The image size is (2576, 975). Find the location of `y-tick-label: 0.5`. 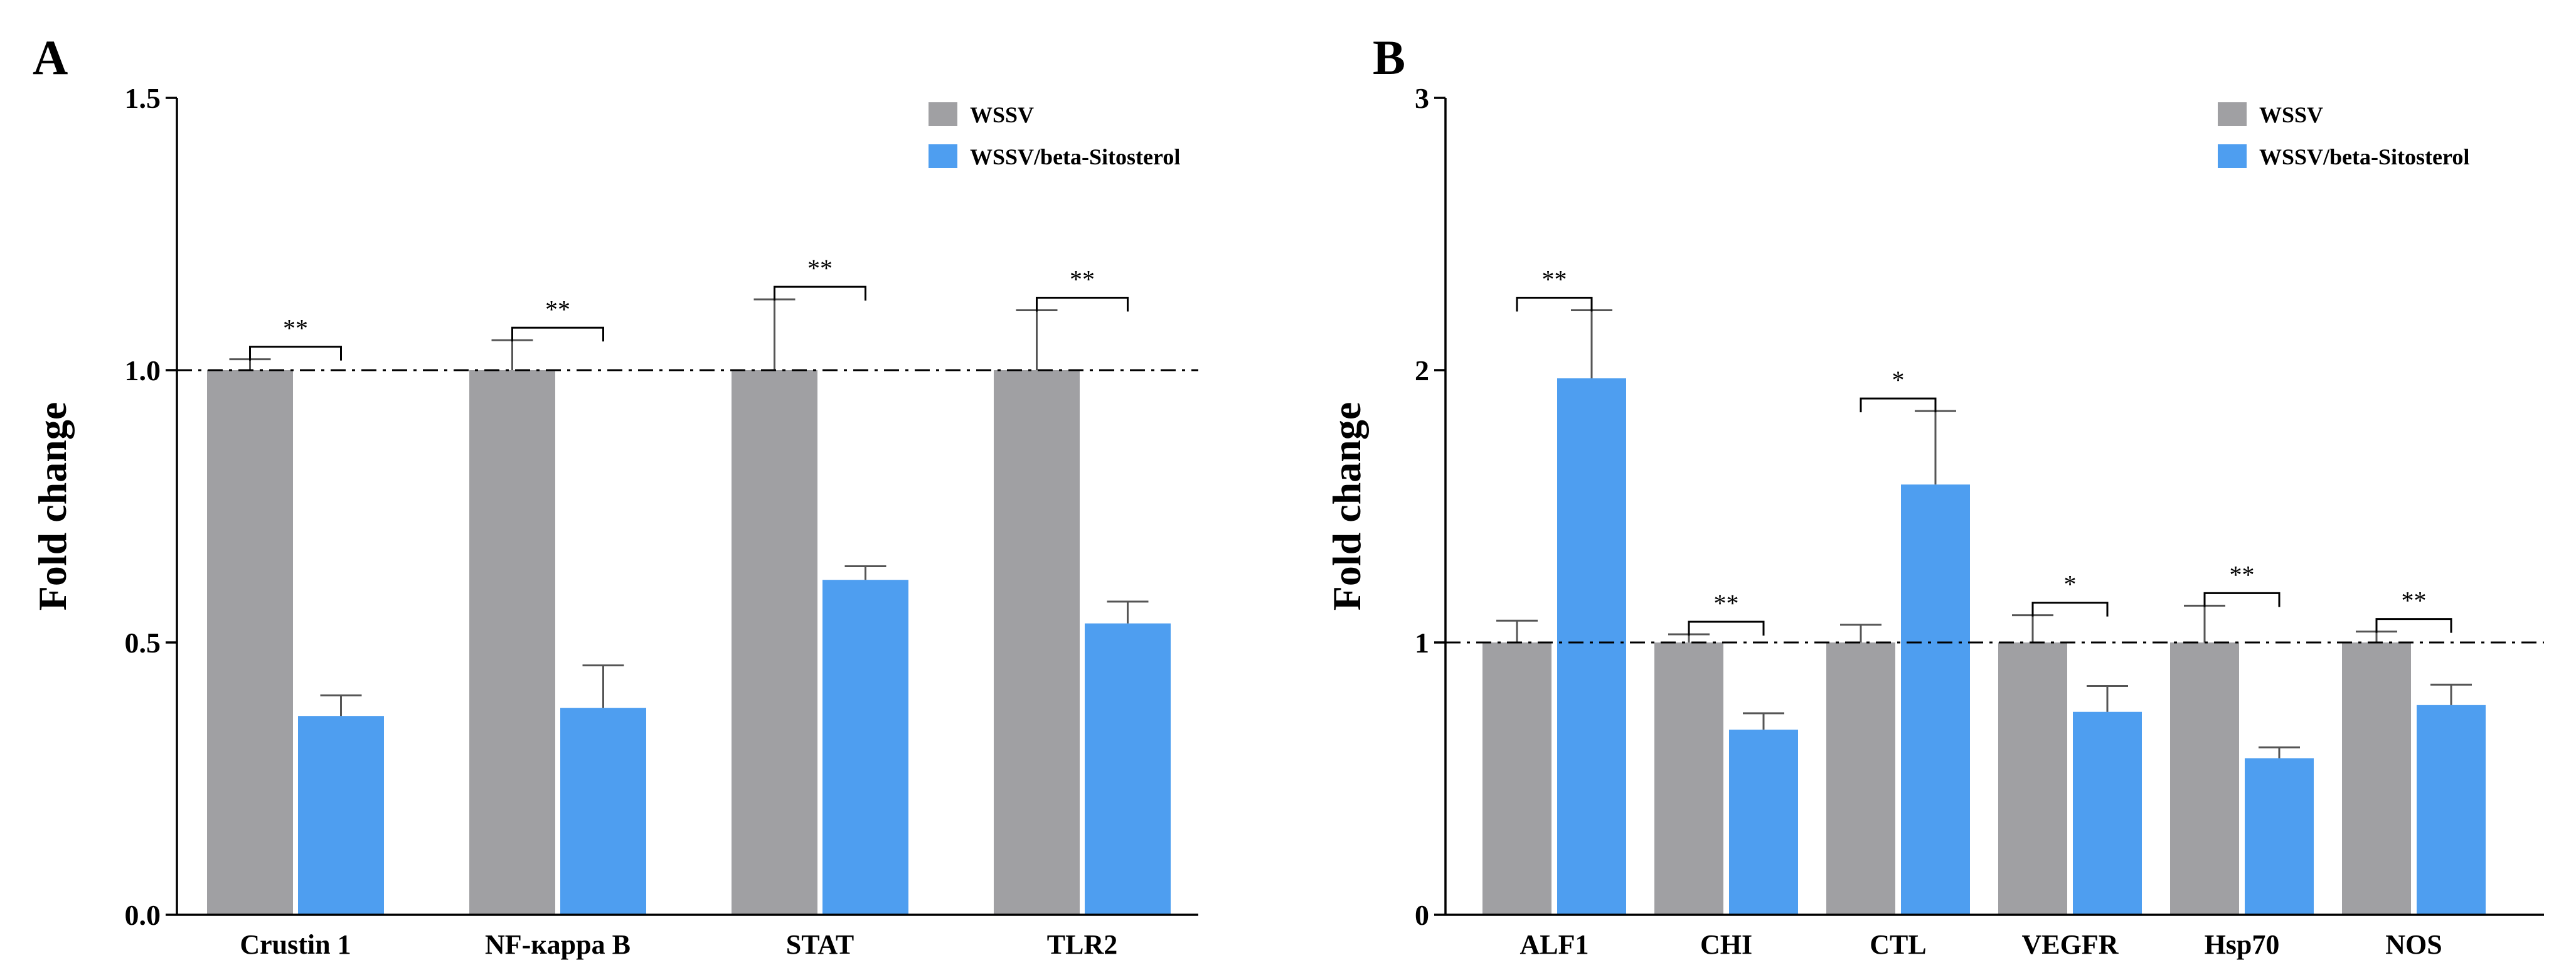

y-tick-label: 0.5 is located at coordinates (143, 643).